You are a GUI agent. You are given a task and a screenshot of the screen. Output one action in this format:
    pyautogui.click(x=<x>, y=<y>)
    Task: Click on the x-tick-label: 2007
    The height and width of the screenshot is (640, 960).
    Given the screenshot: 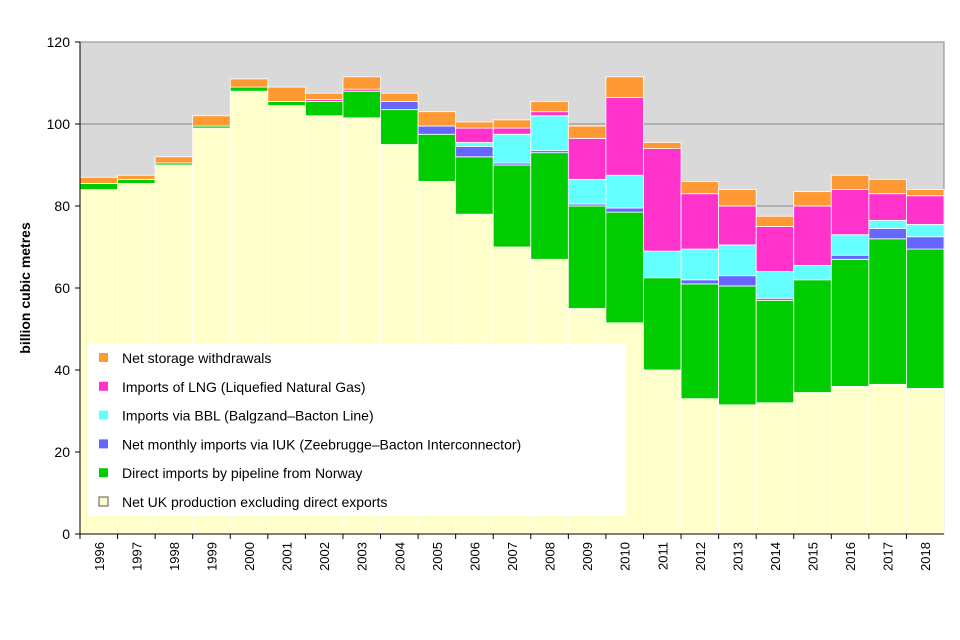 What is the action you would take?
    pyautogui.click(x=512, y=556)
    